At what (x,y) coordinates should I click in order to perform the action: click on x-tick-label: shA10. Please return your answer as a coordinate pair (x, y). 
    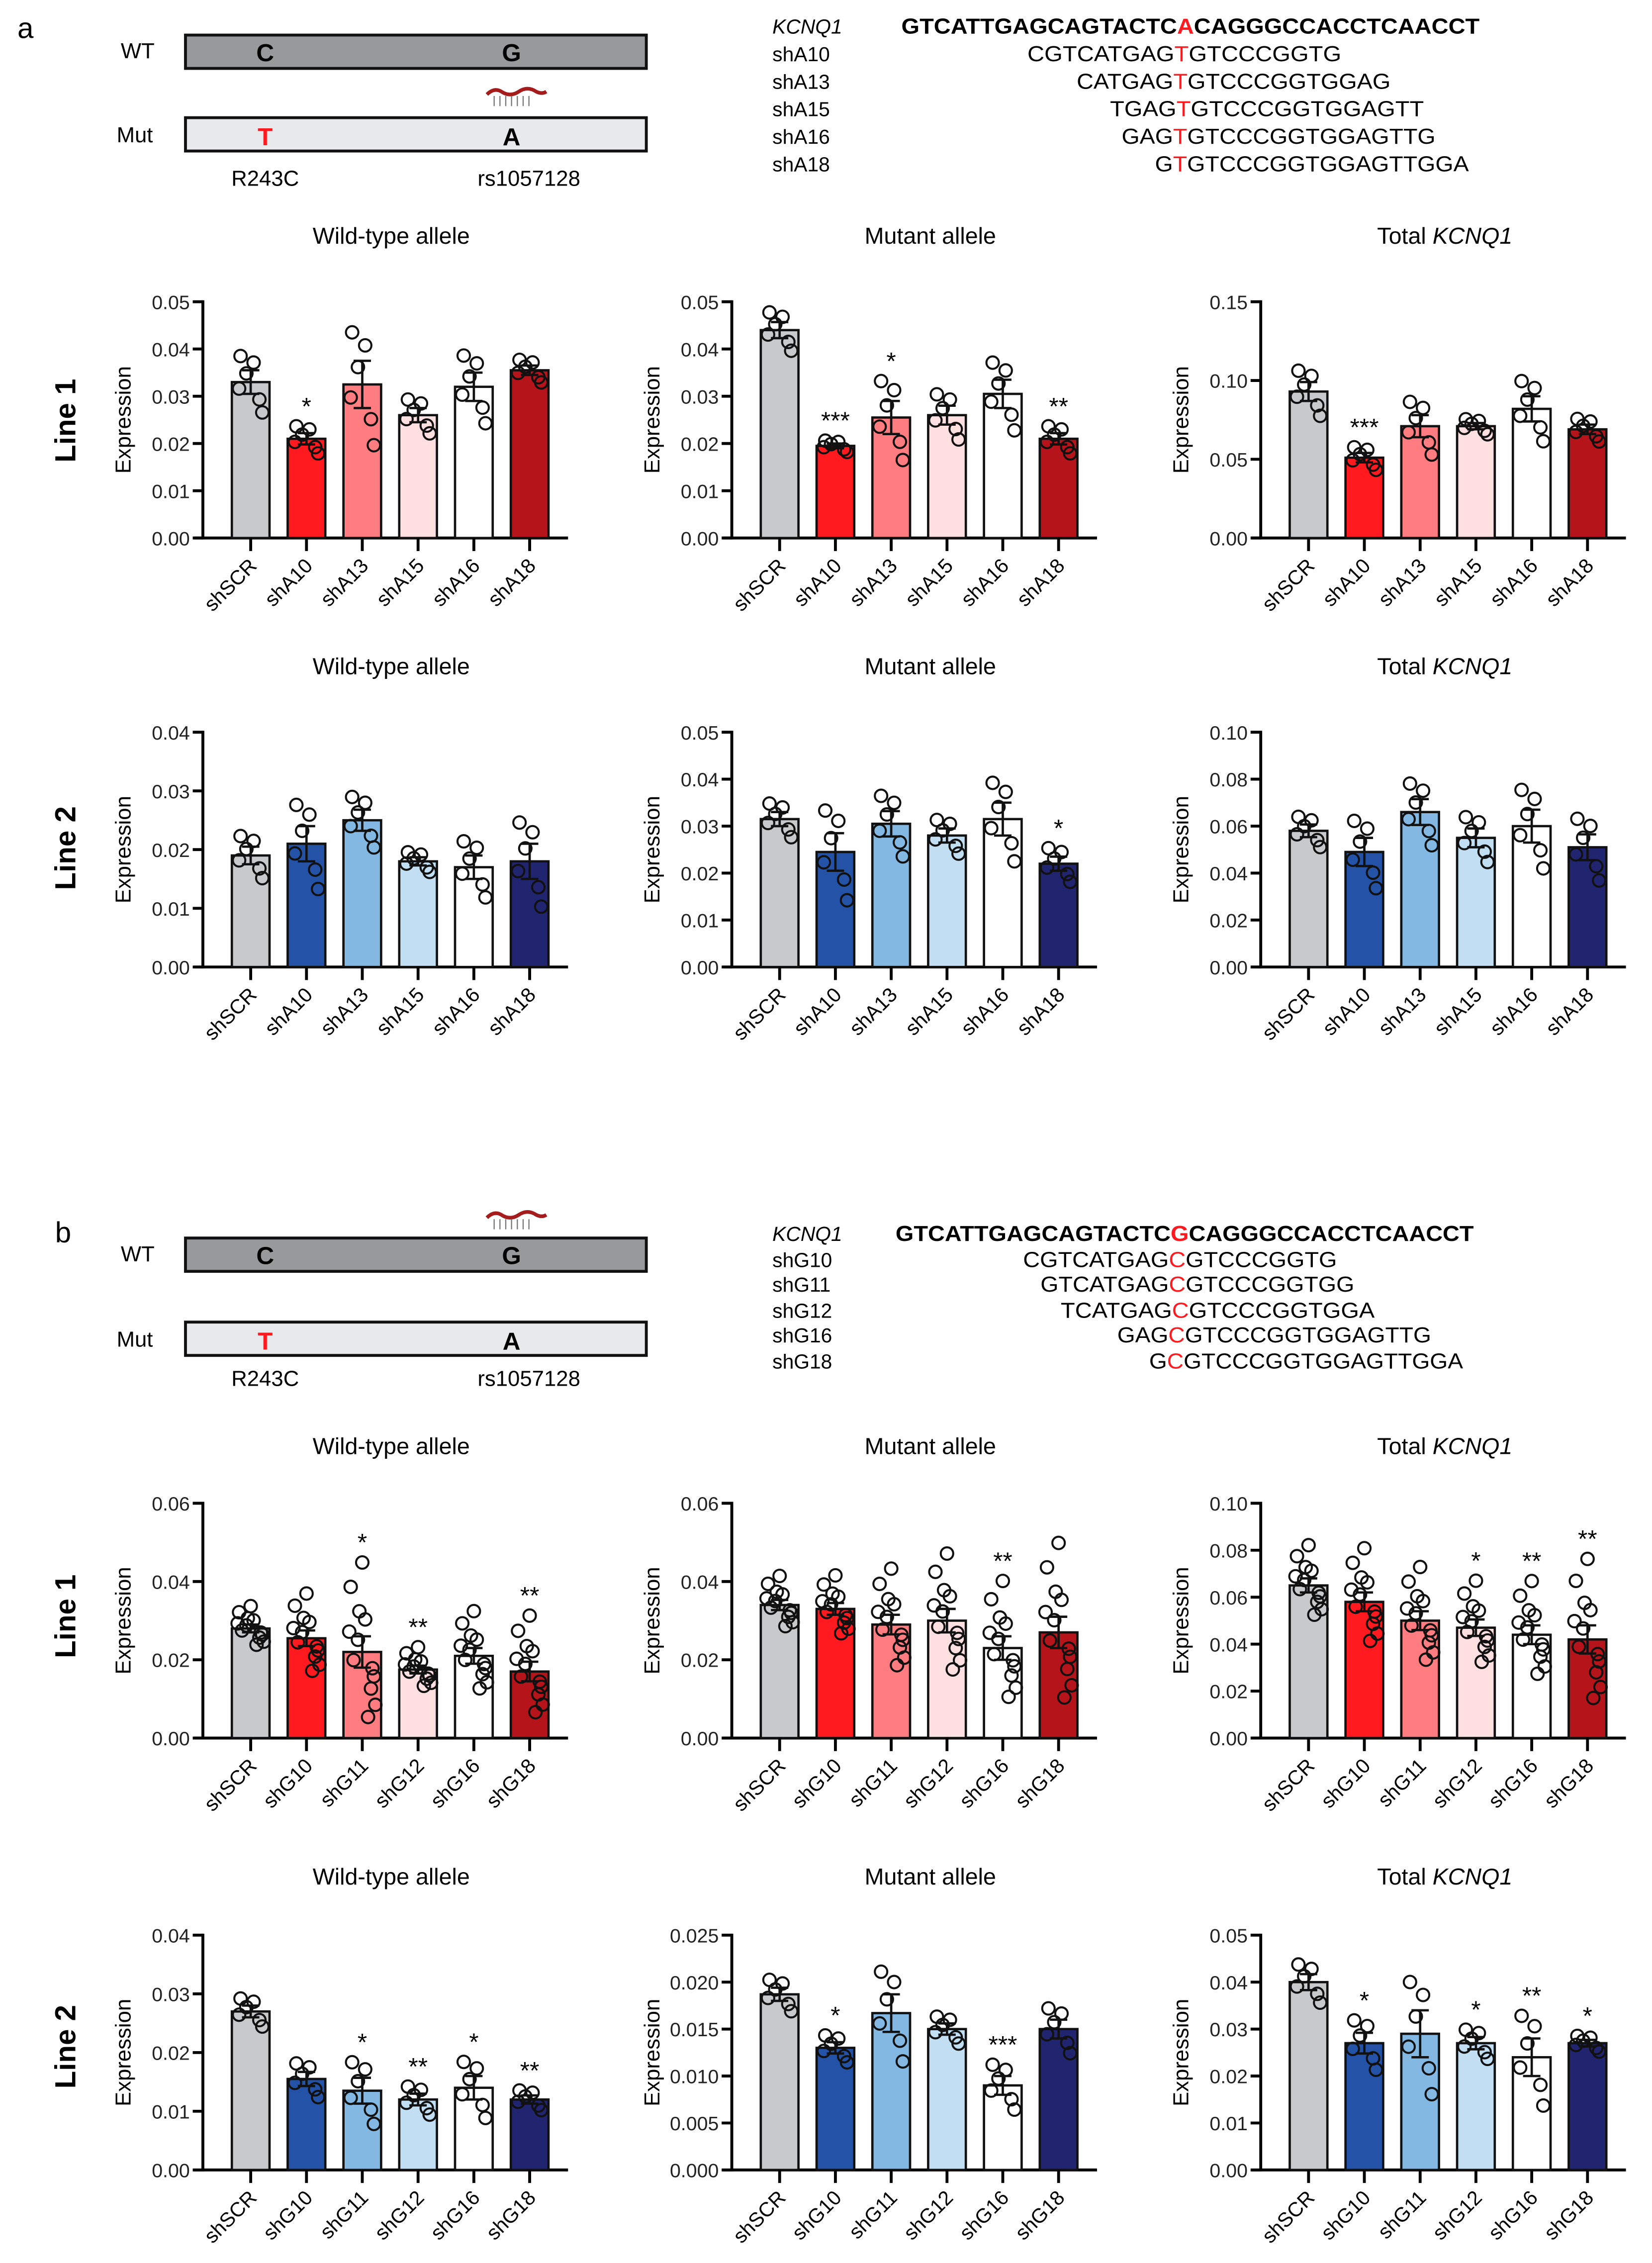
    Looking at the image, I should click on (288, 583).